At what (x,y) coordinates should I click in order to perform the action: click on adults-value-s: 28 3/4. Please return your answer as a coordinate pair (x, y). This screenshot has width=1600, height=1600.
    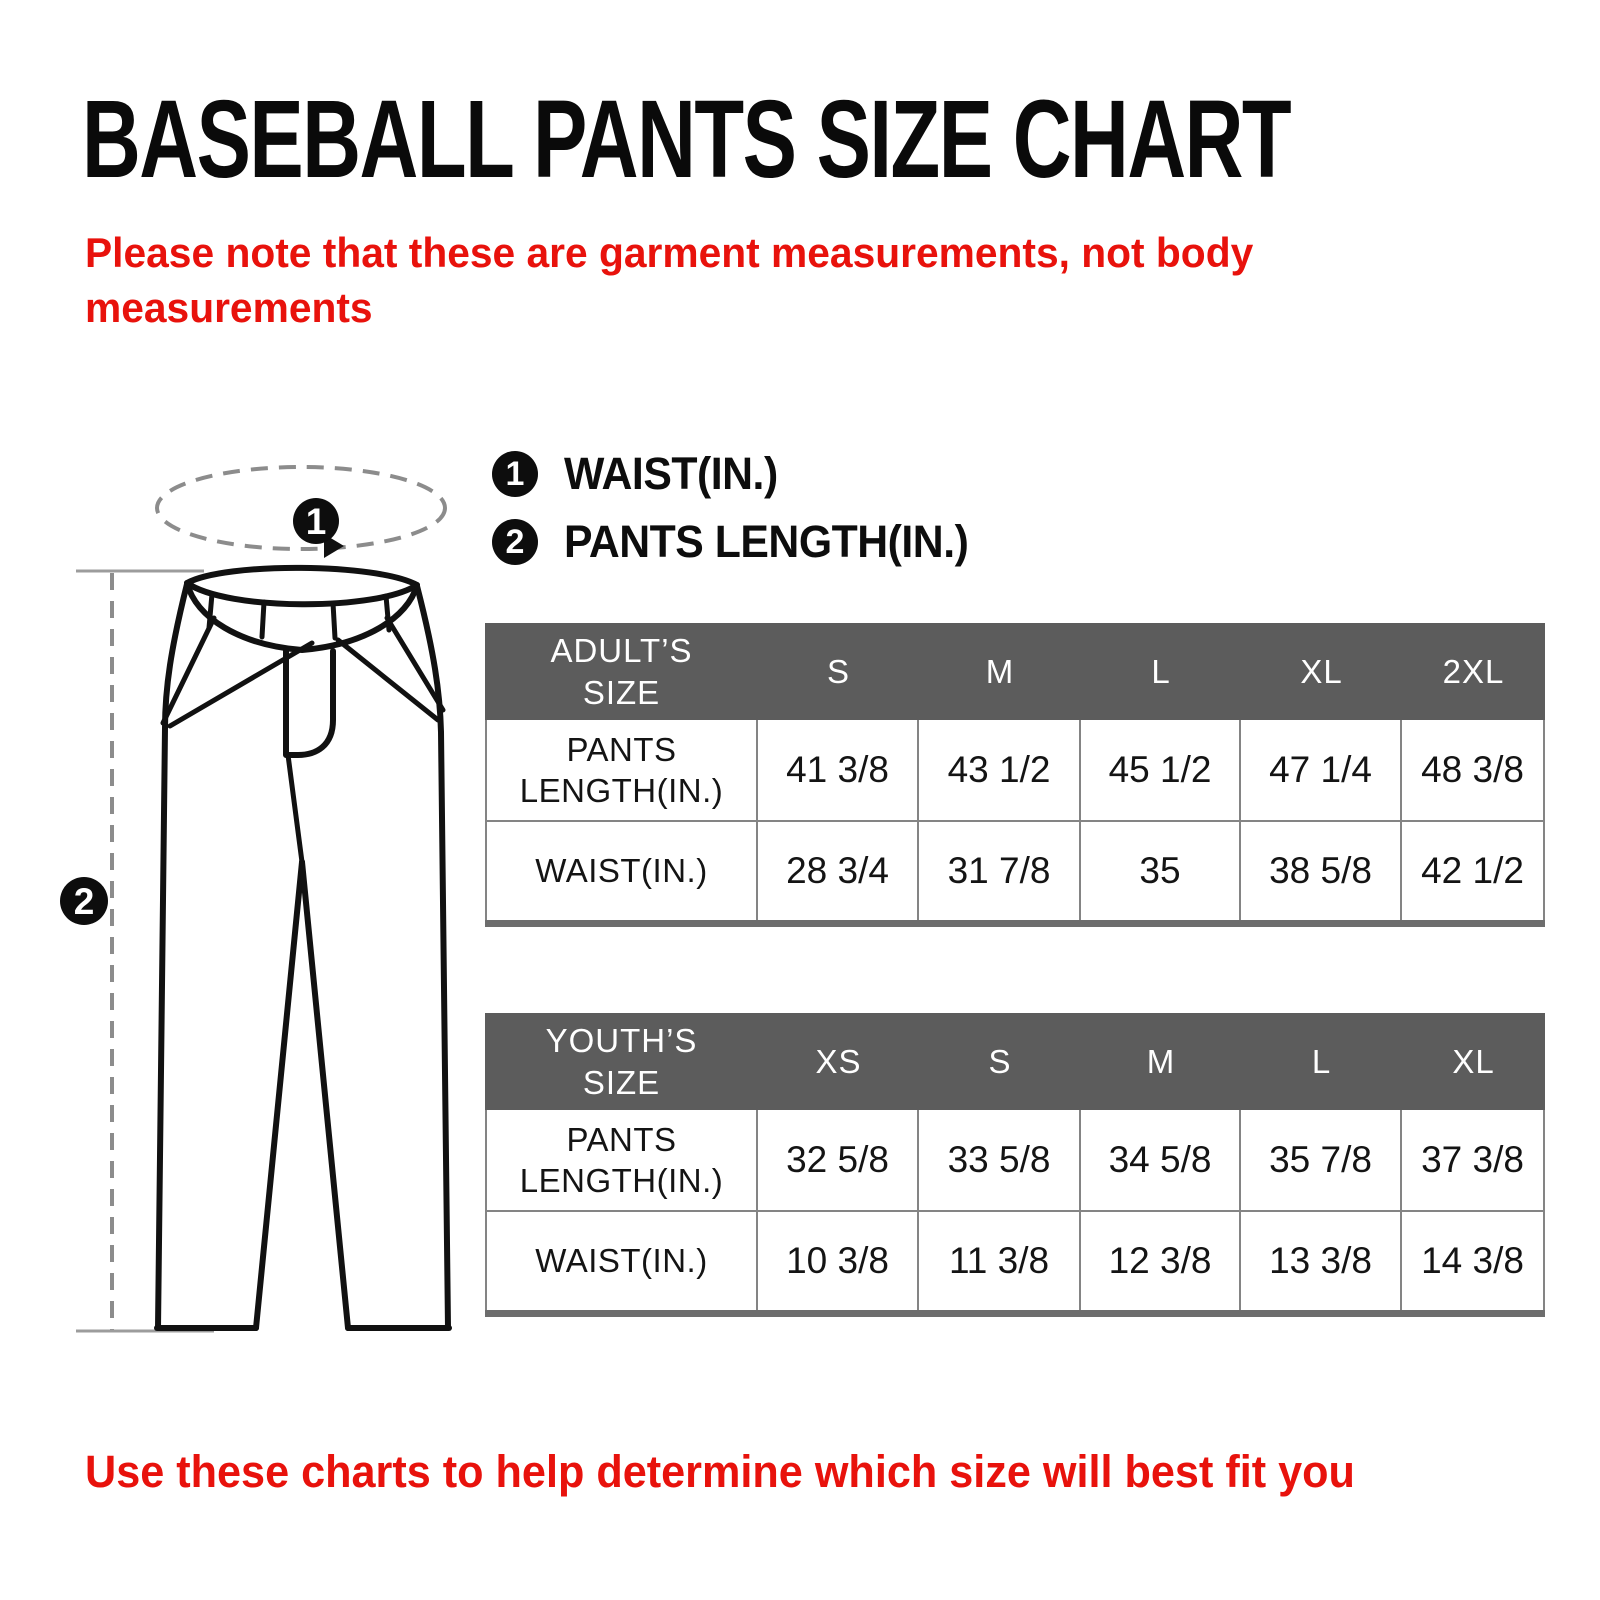
    Looking at the image, I should click on (838, 870).